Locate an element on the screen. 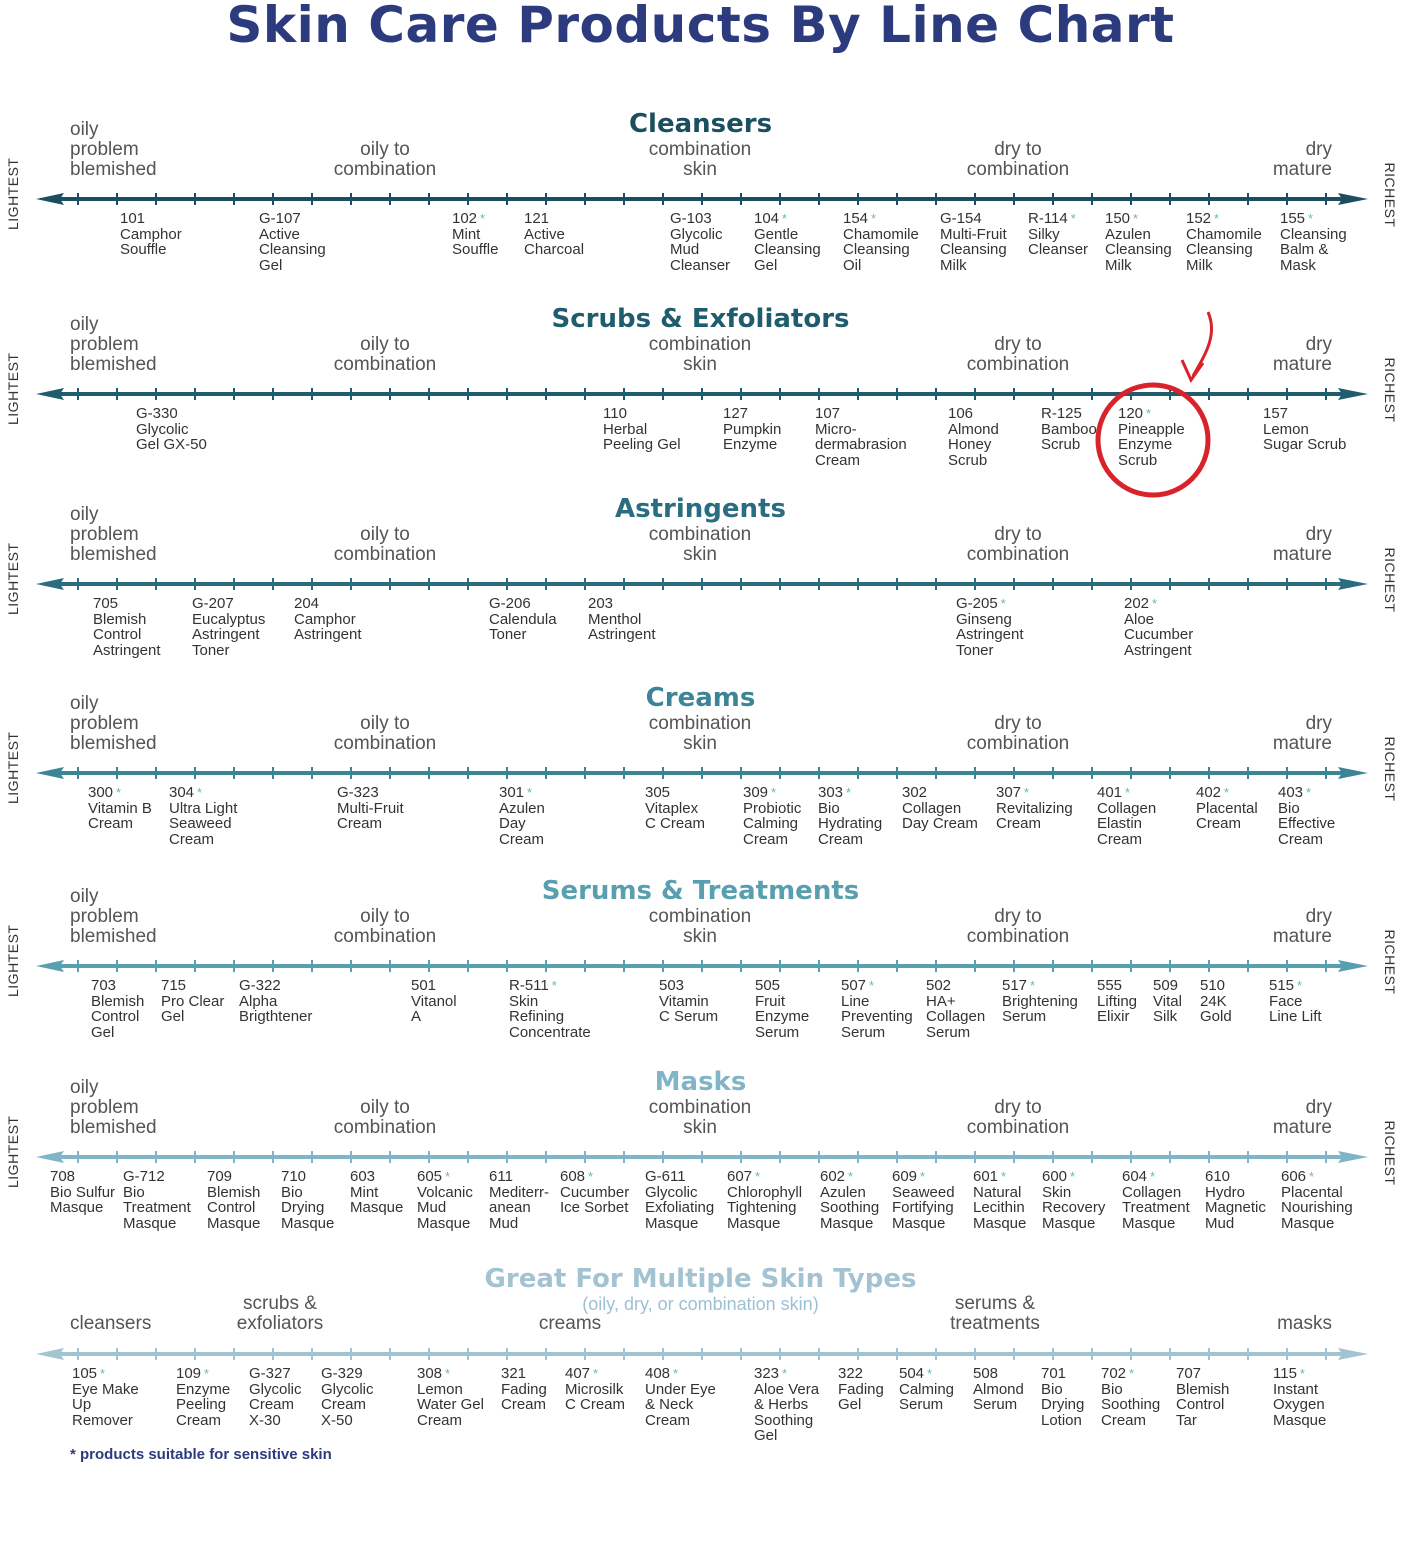 The image size is (1401, 1544). product-name: Almond Serum is located at coordinates (998, 1397).